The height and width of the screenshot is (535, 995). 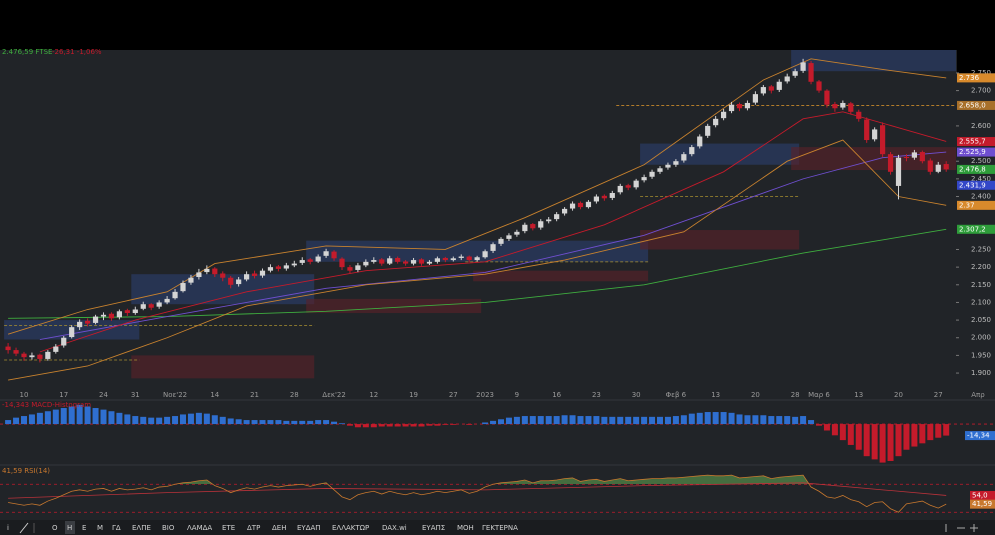 I want to click on toolbar-item: Ε, so click(x=84, y=528).